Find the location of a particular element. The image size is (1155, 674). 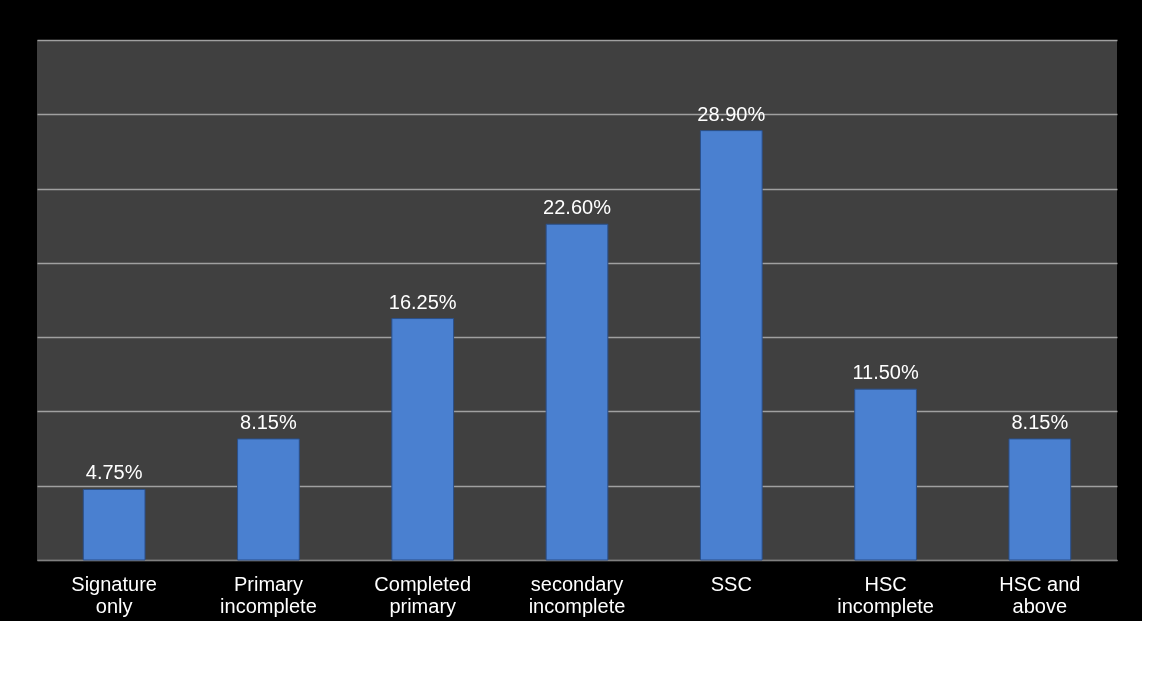

x-tick-label: secondary incomplete is located at coordinates (577, 594).